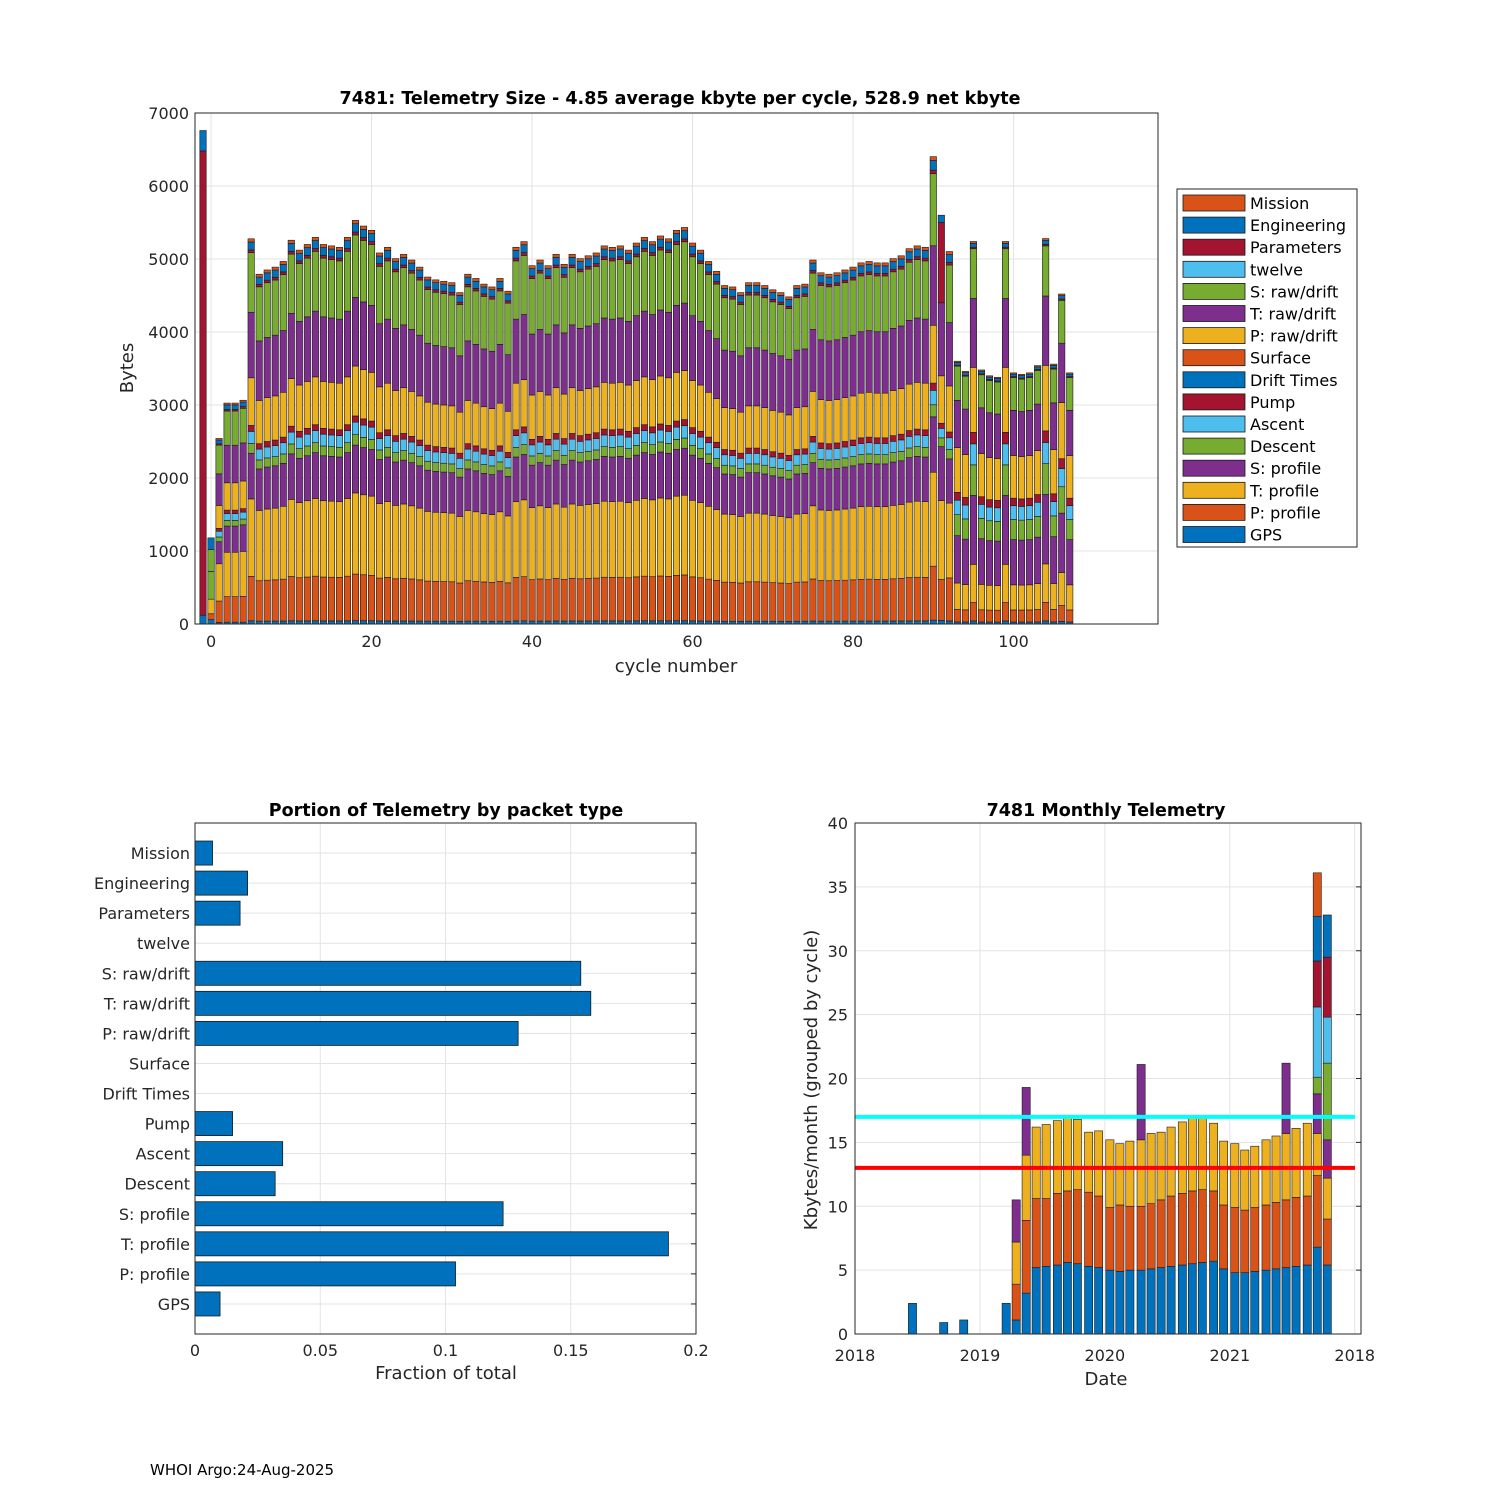 The height and width of the screenshot is (1500, 1500). What do you see at coordinates (168, 259) in the screenshot?
I see `top-y-tick-label: 5000` at bounding box center [168, 259].